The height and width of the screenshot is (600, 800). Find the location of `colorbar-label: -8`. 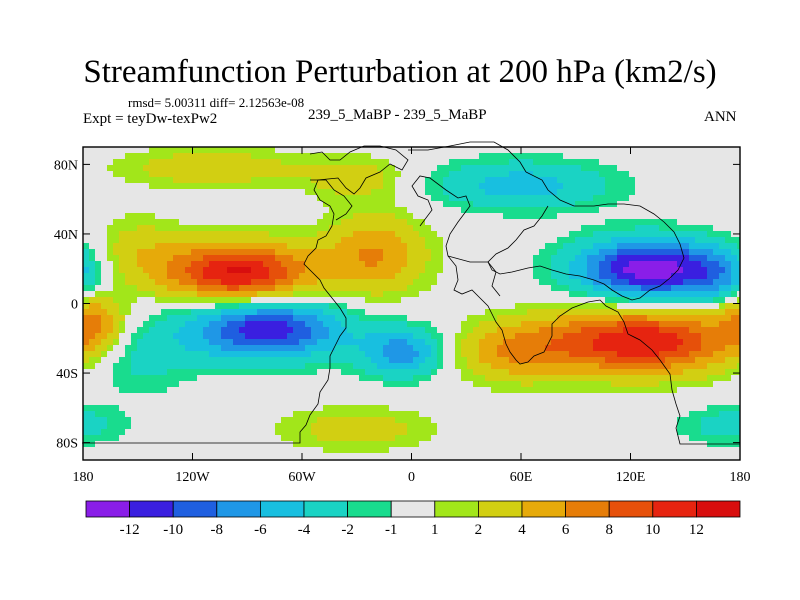

colorbar-label: -8 is located at coordinates (217, 530).